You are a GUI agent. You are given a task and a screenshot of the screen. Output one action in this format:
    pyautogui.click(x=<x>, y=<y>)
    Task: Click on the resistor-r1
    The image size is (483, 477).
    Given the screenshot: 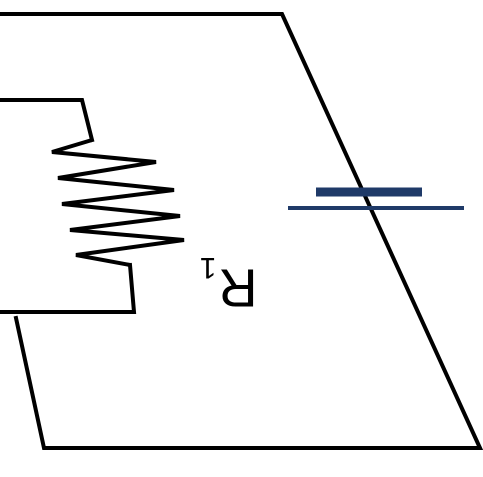 What is the action you would take?
    pyautogui.click(x=118, y=202)
    